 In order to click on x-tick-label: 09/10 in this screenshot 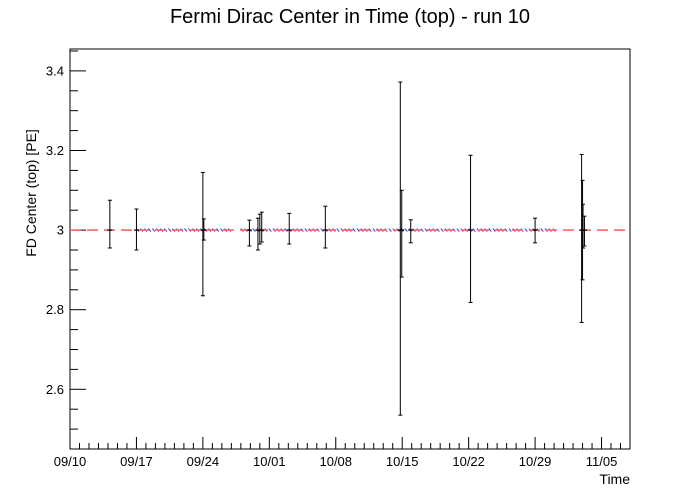, I will do `click(70, 461)`.